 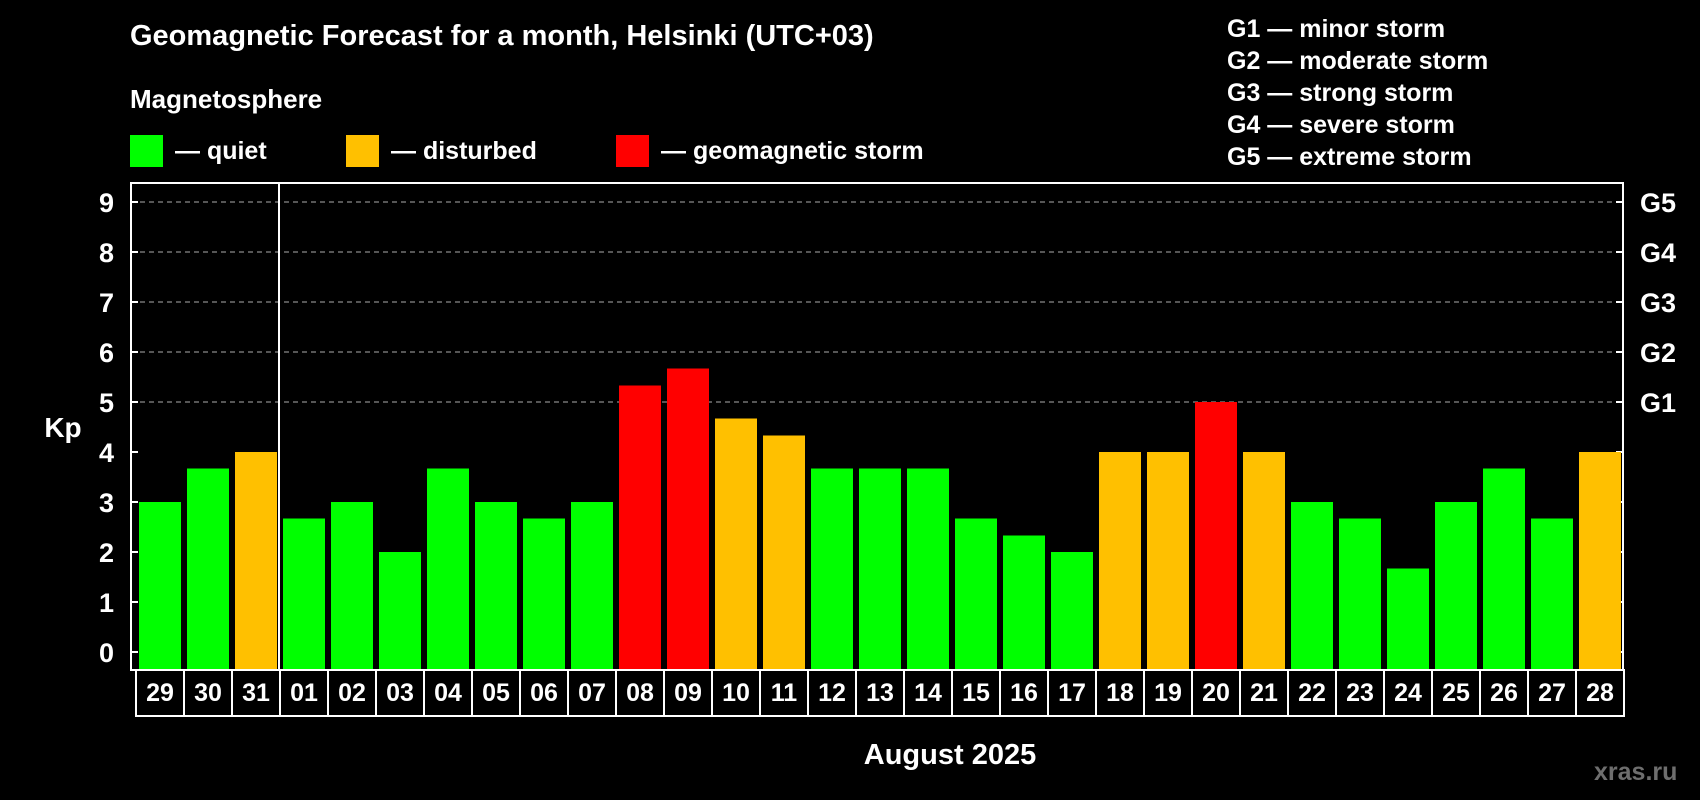 I want to click on x-axis-label: August 2025, so click(x=950, y=755).